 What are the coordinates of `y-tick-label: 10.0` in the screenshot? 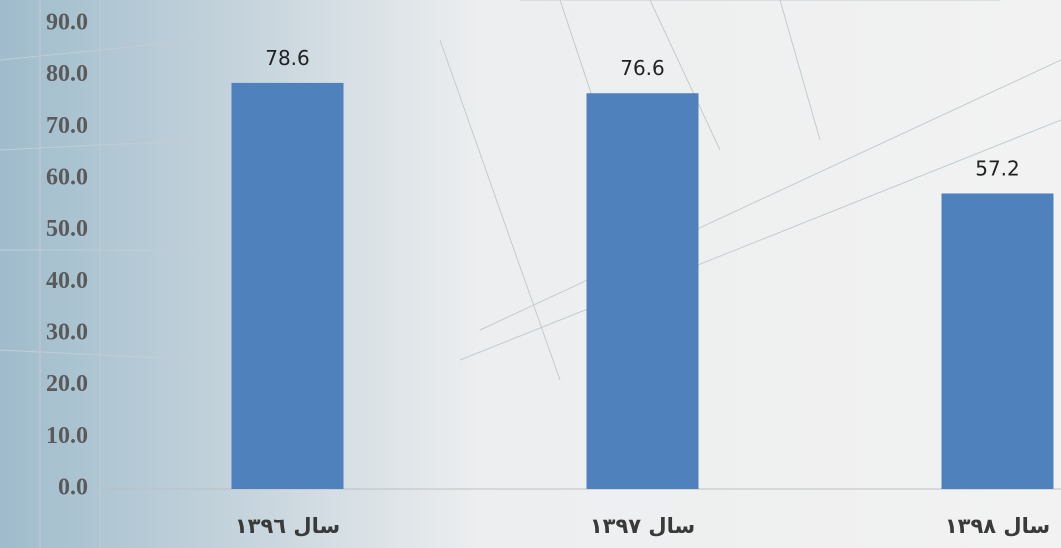 It's located at (67, 436).